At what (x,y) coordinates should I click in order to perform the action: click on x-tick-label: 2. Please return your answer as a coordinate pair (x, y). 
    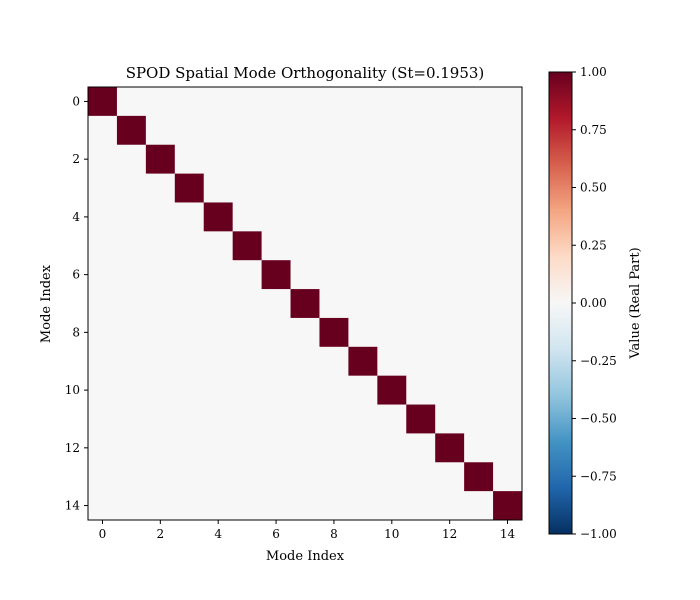
    Looking at the image, I should click on (161, 534).